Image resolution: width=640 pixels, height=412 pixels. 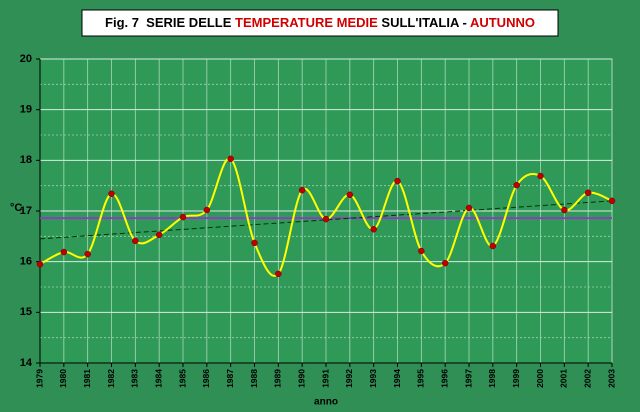 What do you see at coordinates (26, 363) in the screenshot?
I see `y-tick-label: 14` at bounding box center [26, 363].